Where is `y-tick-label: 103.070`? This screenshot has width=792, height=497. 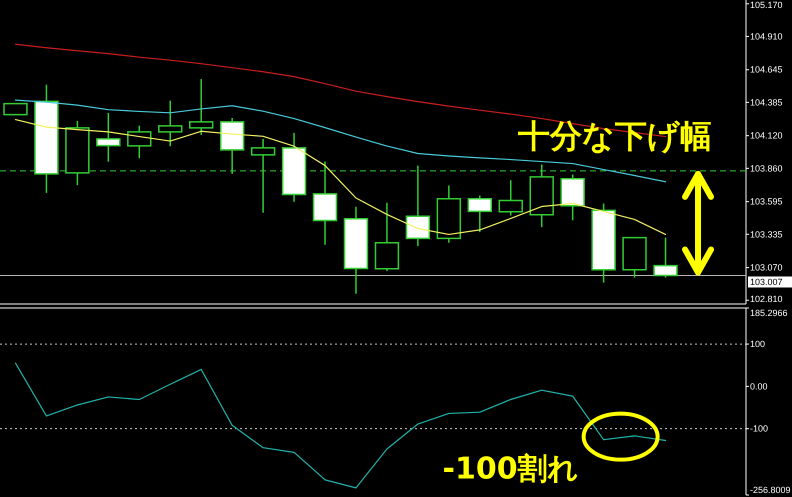 y-tick-label: 103.070 is located at coordinates (766, 267).